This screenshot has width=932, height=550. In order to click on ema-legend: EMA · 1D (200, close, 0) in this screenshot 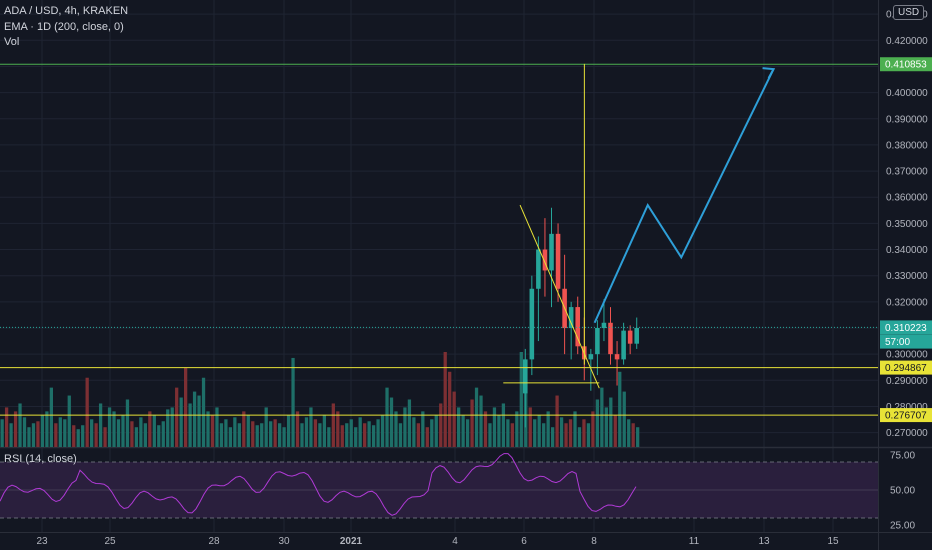, I will do `click(64, 27)`.